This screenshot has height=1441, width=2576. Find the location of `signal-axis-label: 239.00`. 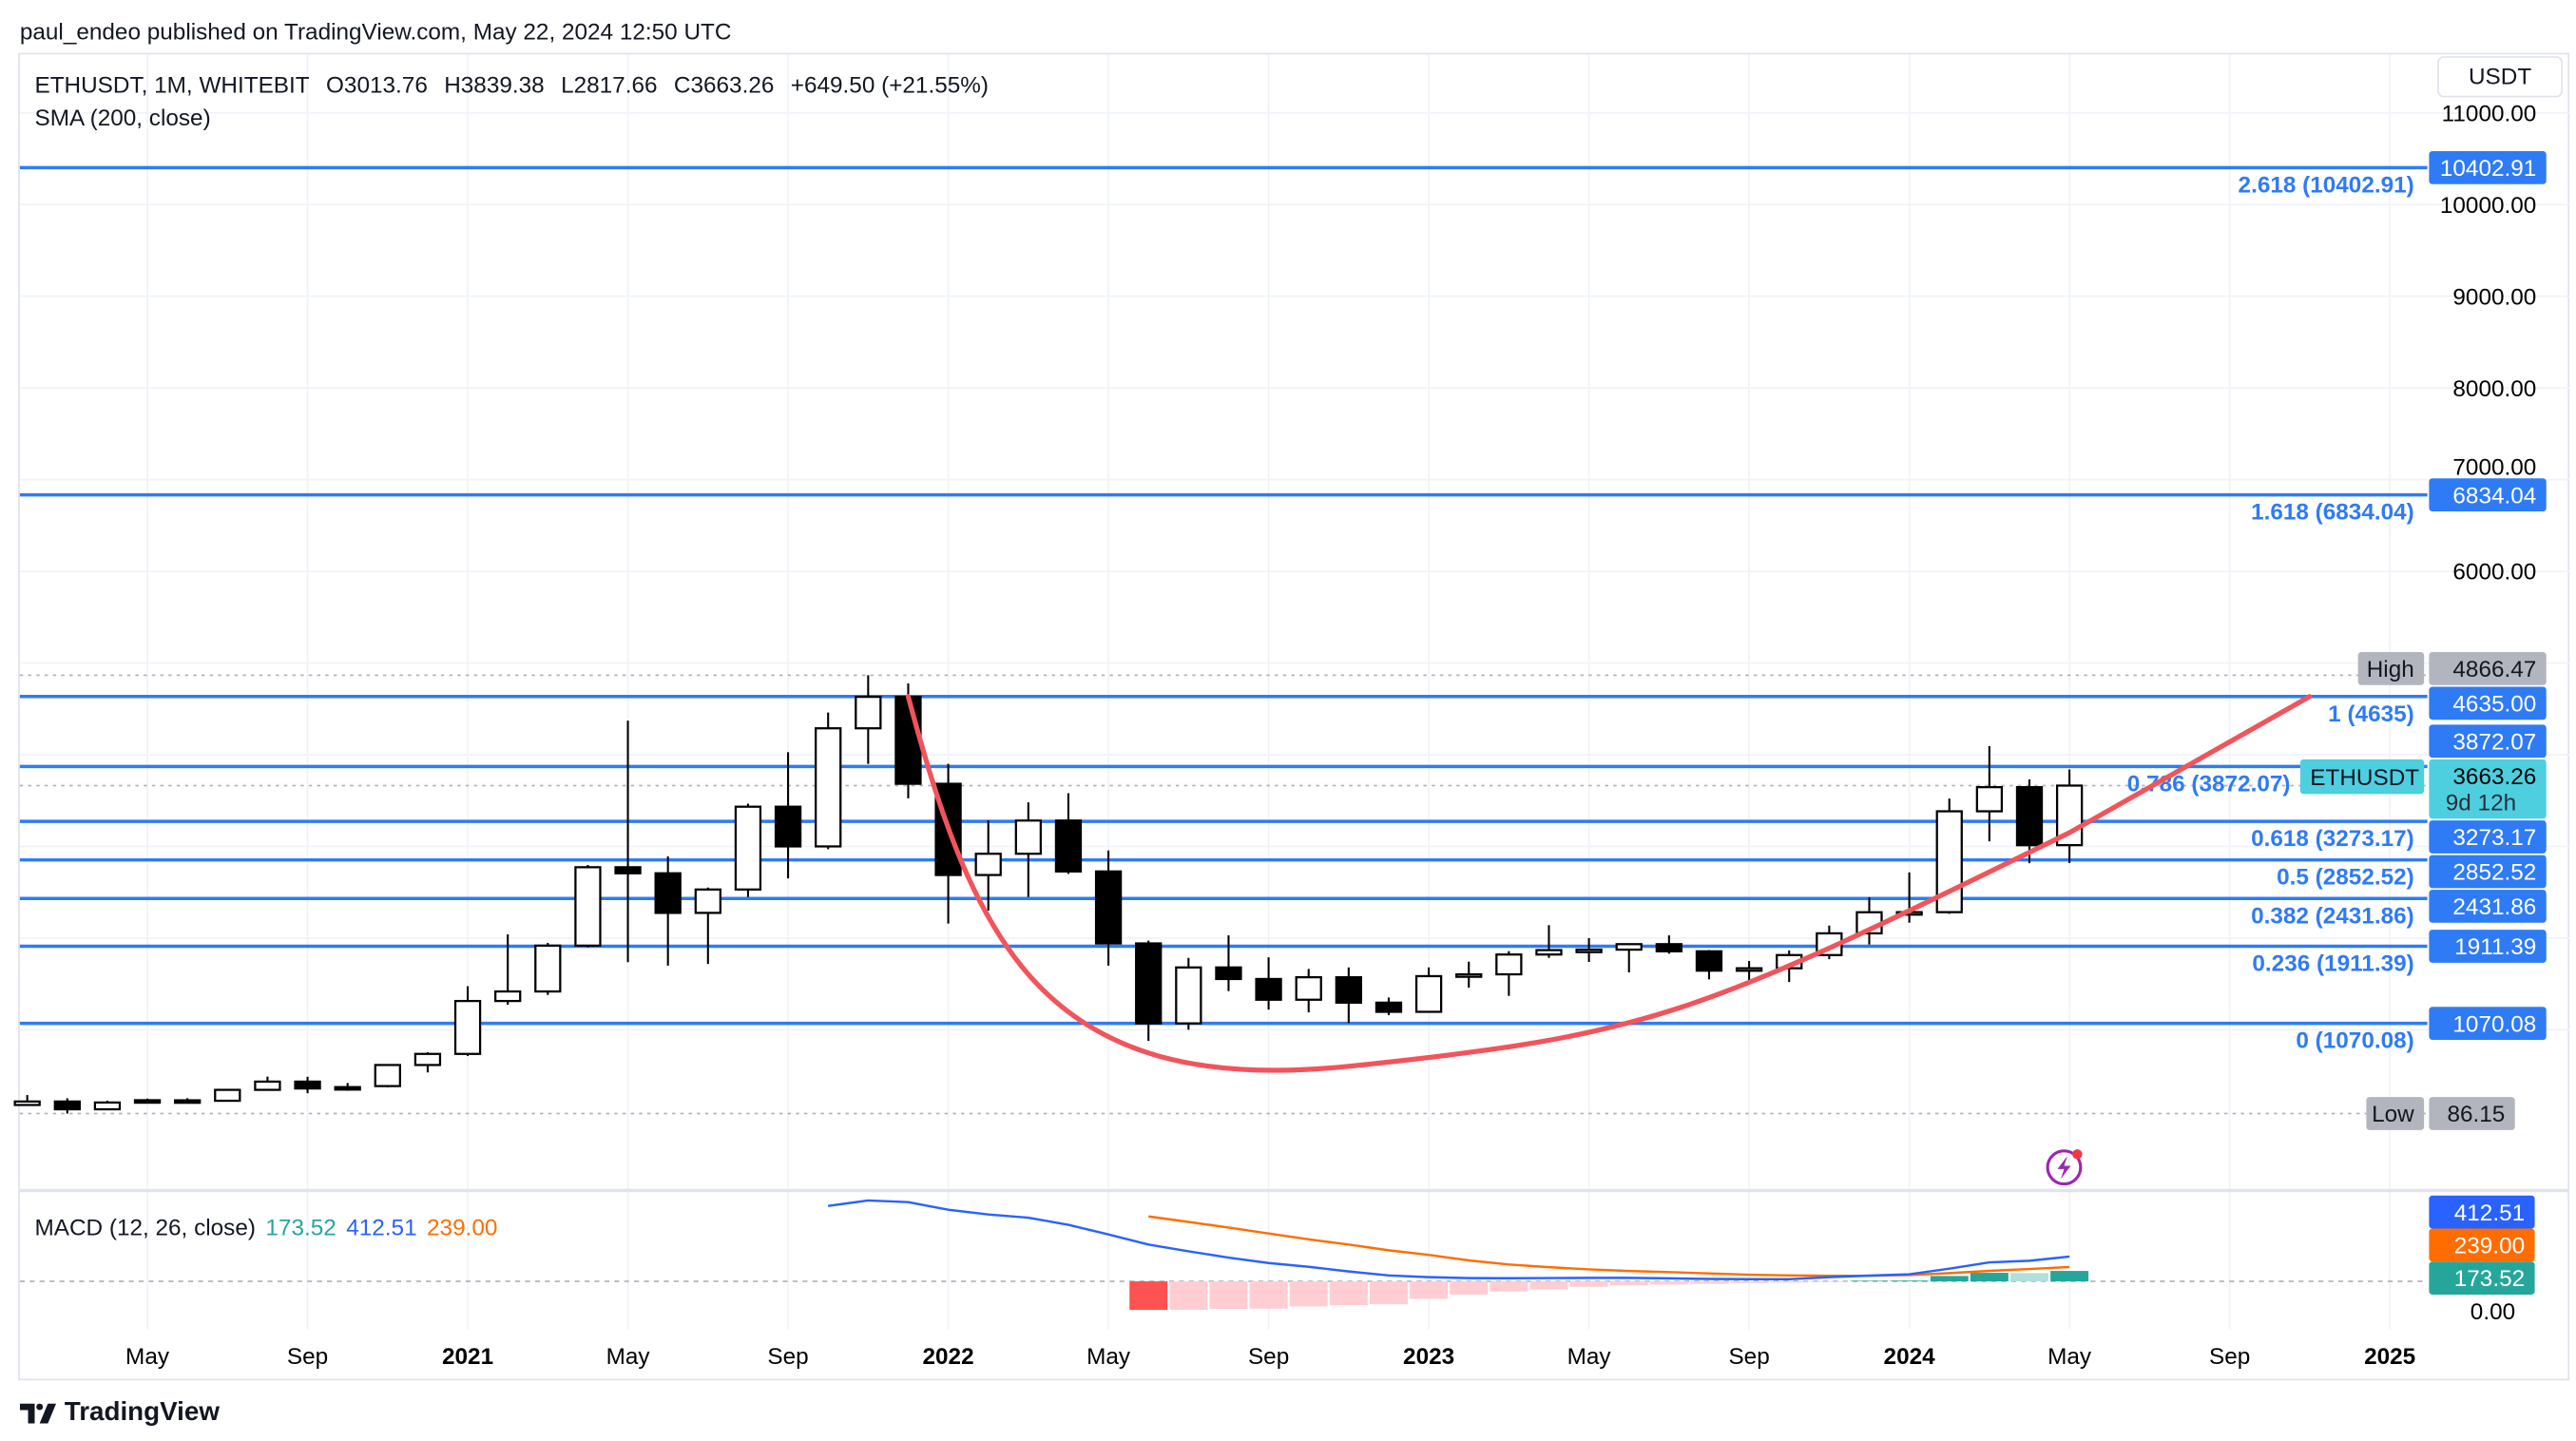

signal-axis-label: 239.00 is located at coordinates (2482, 1245).